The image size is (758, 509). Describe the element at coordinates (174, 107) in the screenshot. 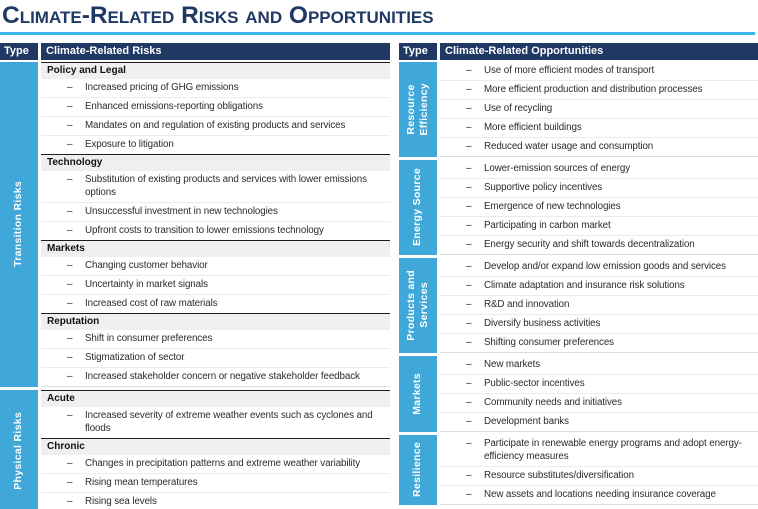

I see `item-text: Enhanced emissions-reporting obligations` at that location.